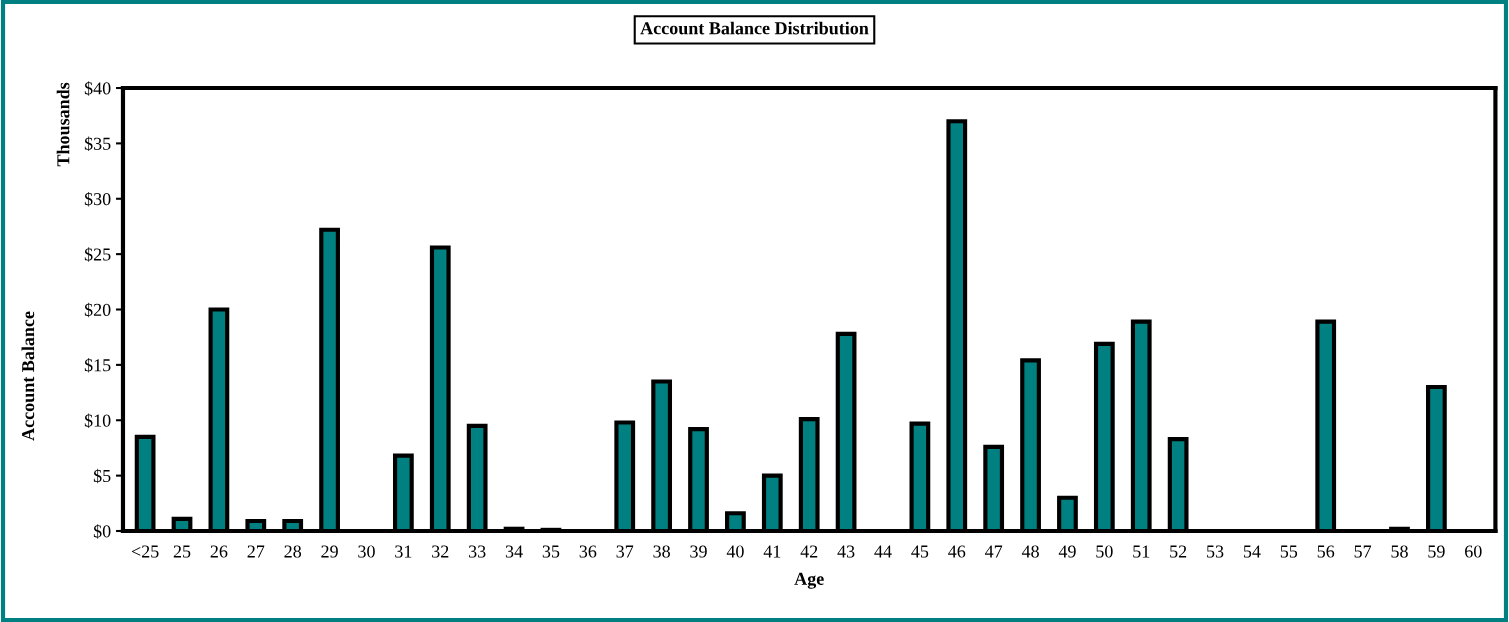  Describe the element at coordinates (1289, 551) in the screenshot. I see `x-tick-label: 55` at that location.